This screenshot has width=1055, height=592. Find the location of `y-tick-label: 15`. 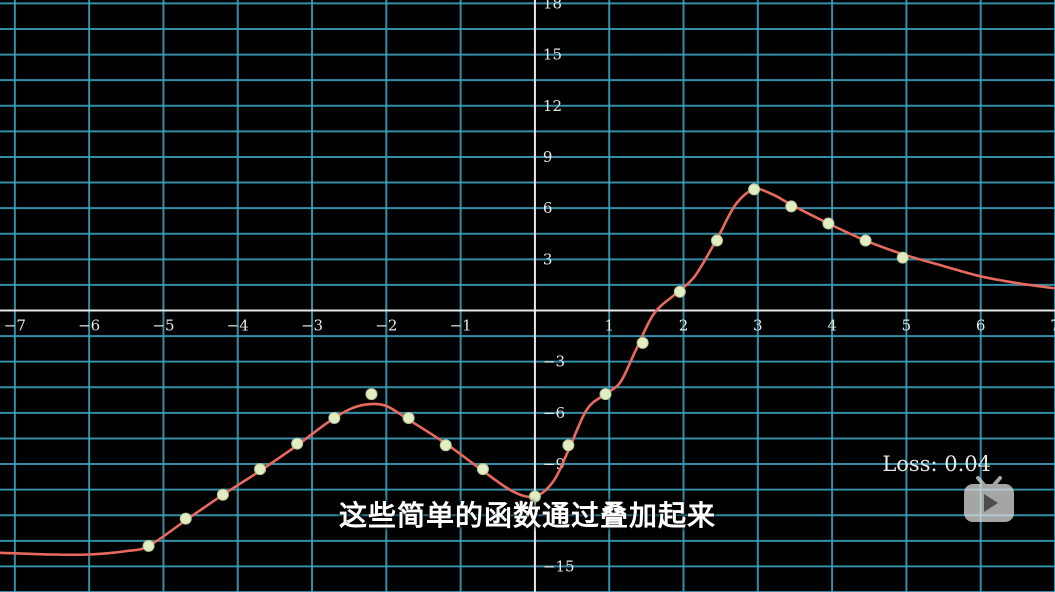

y-tick-label: 15 is located at coordinates (552, 55).